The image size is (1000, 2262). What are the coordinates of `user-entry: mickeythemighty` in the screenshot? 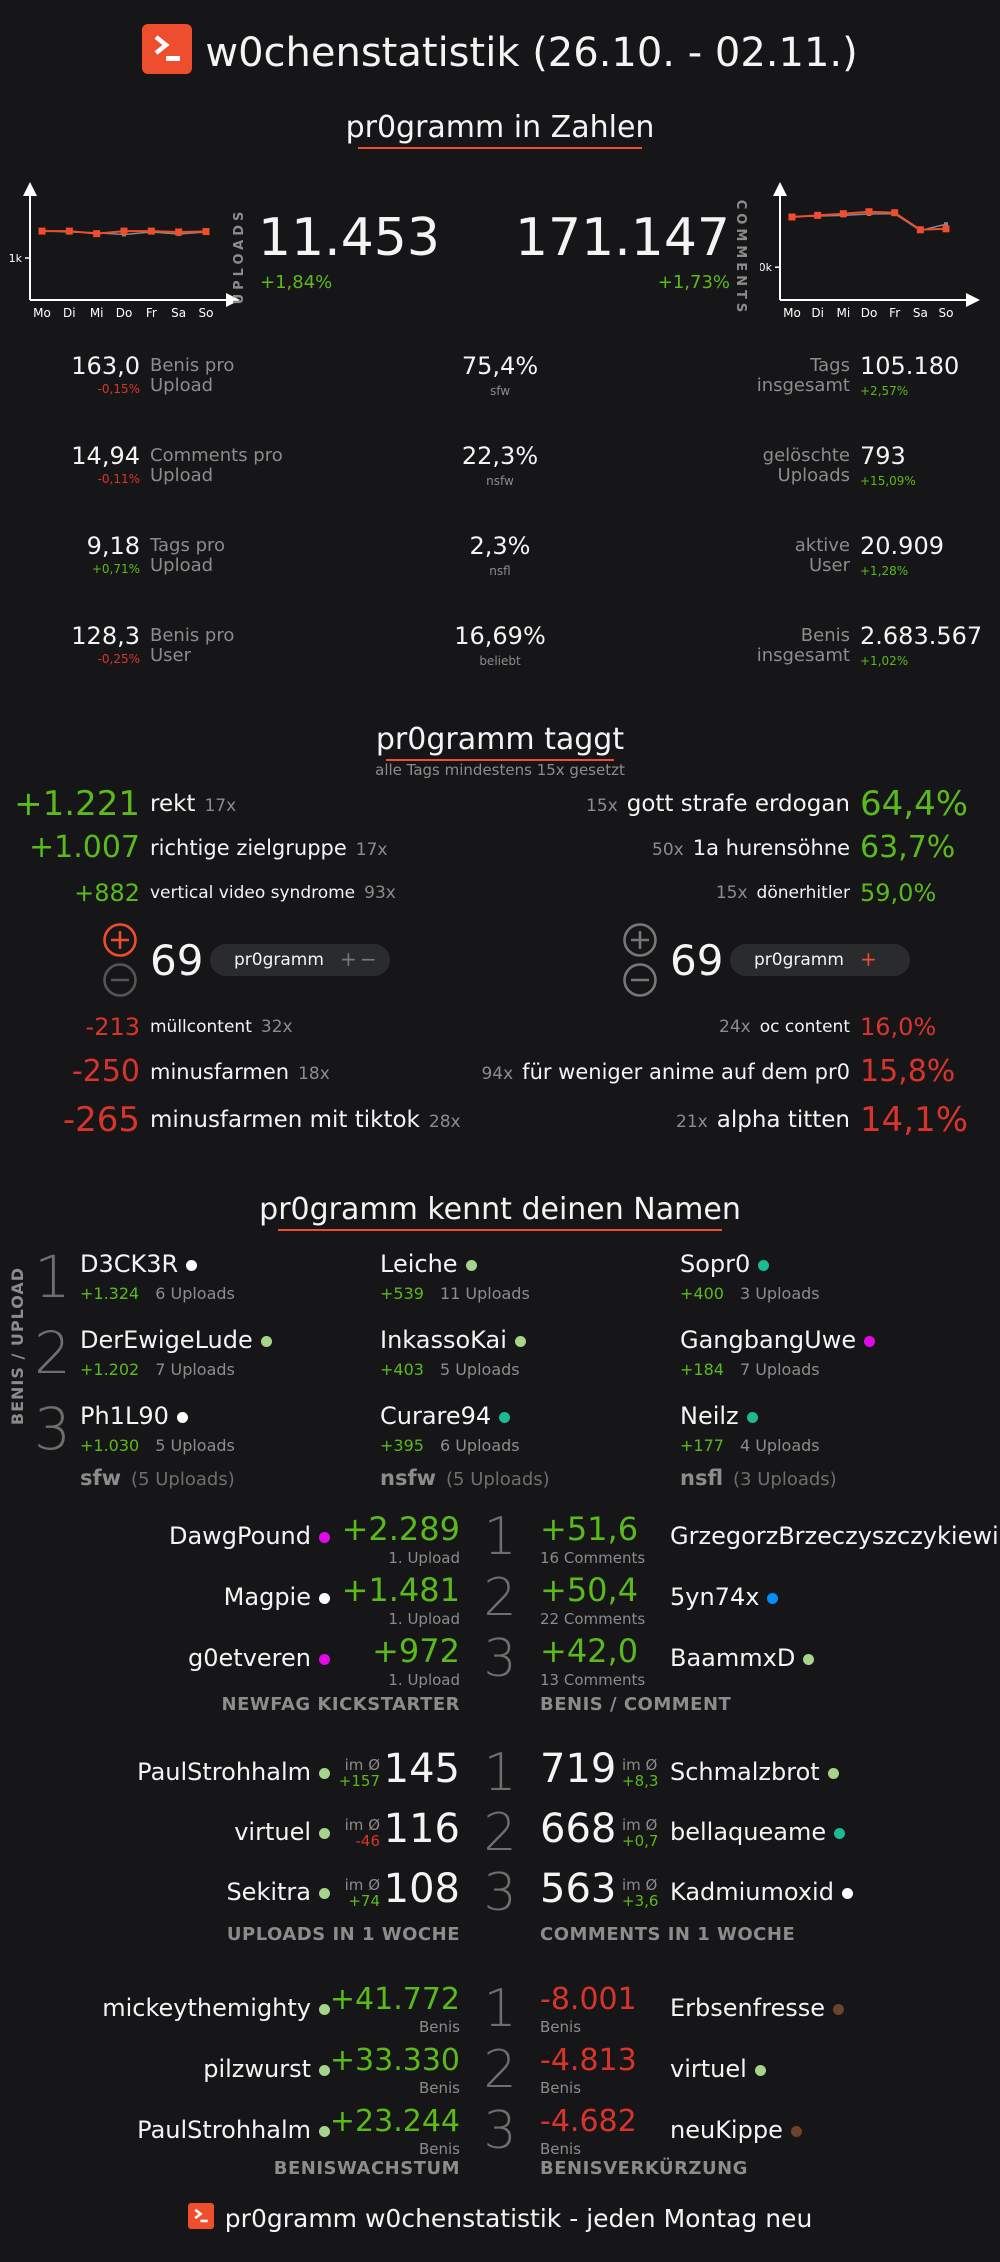 It's located at (185, 2008).